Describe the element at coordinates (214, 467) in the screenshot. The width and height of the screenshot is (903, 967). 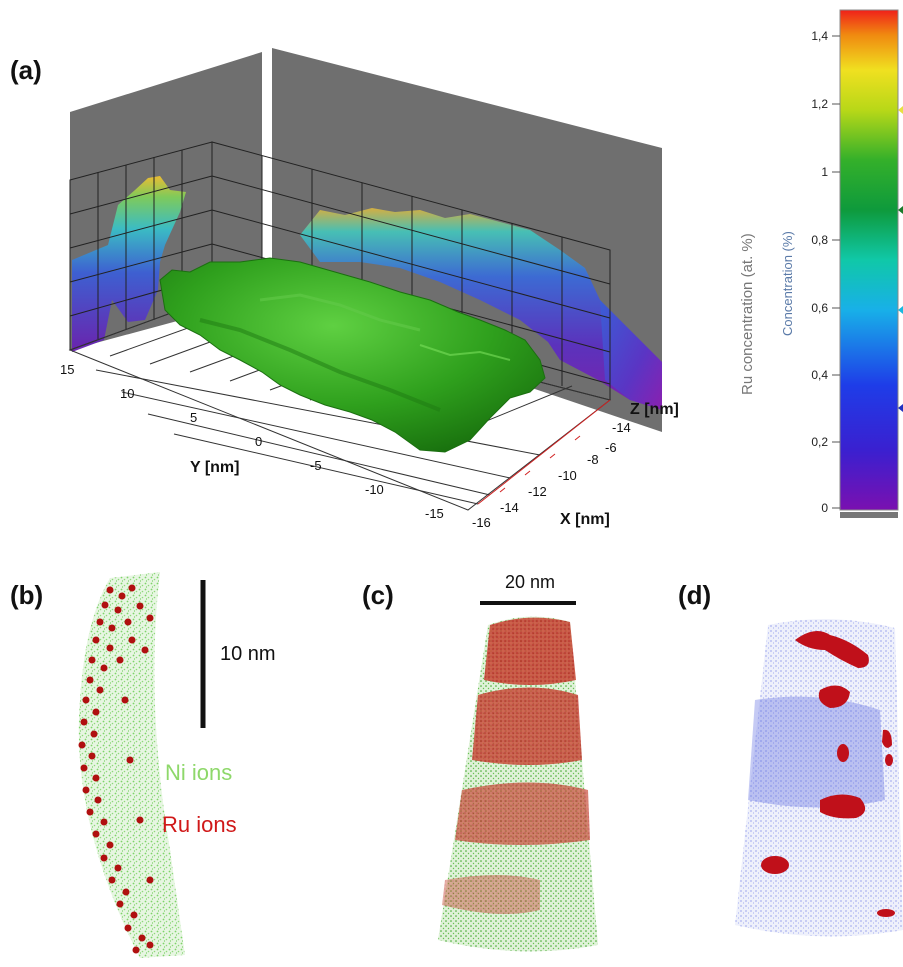
I see `y-axis-label: Y [nm]` at that location.